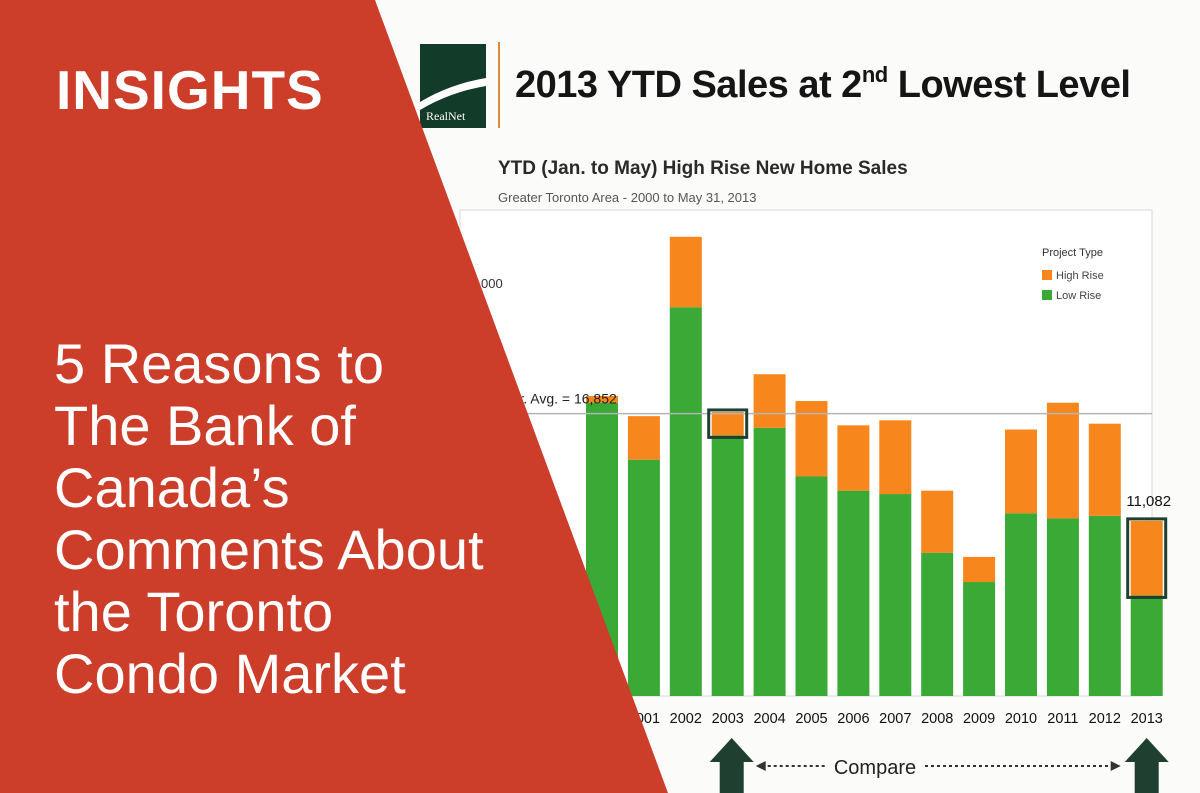 The width and height of the screenshot is (1200, 793). Describe the element at coordinates (937, 719) in the screenshot. I see `x-tick-label-2008: 2008` at that location.